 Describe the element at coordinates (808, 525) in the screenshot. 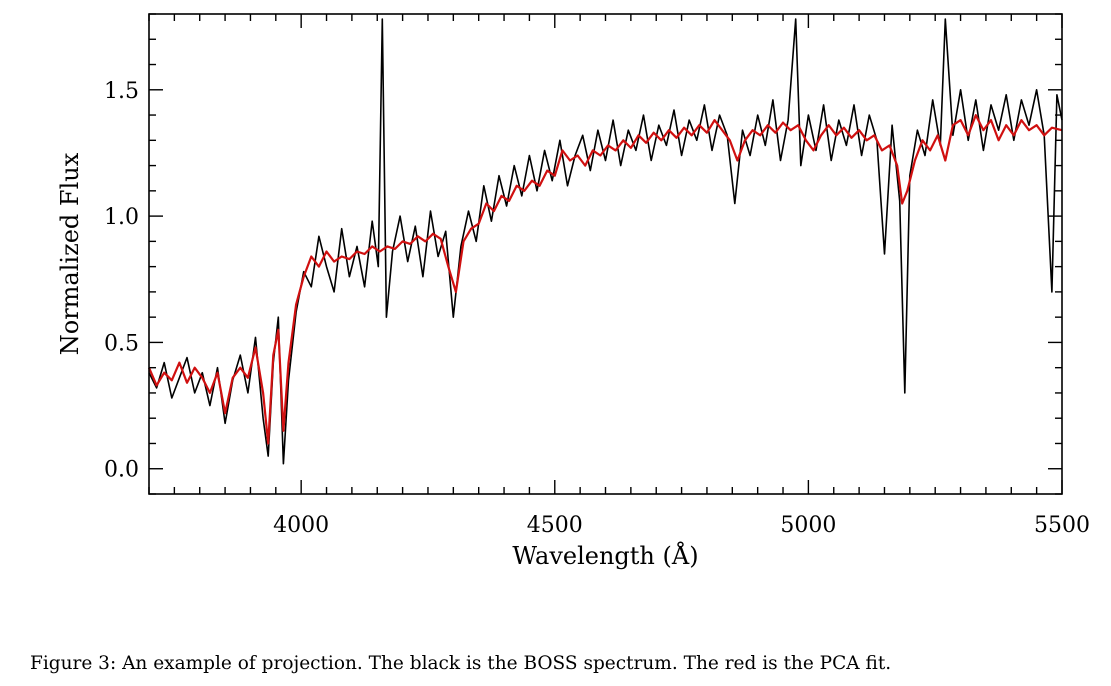

I see `x-tick-label: 5000` at that location.